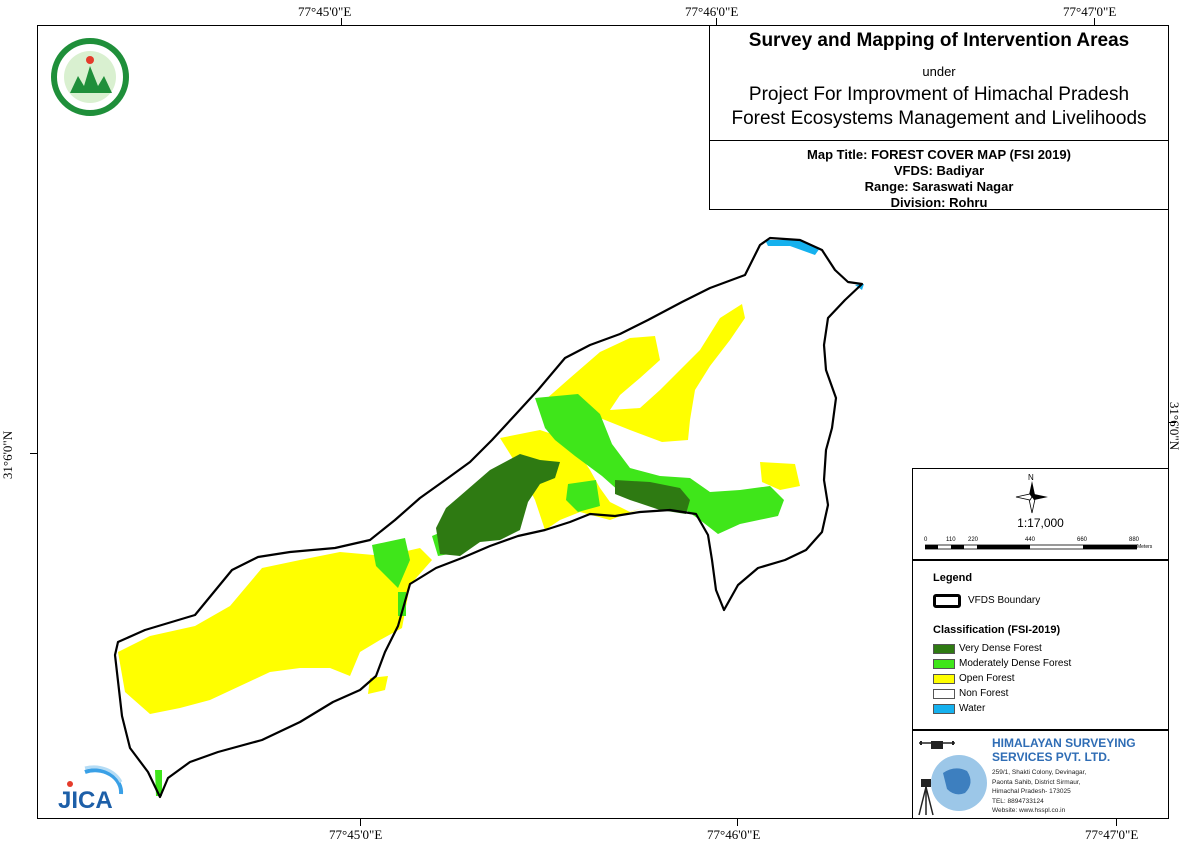 The height and width of the screenshot is (848, 1200). What do you see at coordinates (1036, 782) in the screenshot?
I see `address-line-2: Paonta Sahib, District Sirmaur,` at bounding box center [1036, 782].